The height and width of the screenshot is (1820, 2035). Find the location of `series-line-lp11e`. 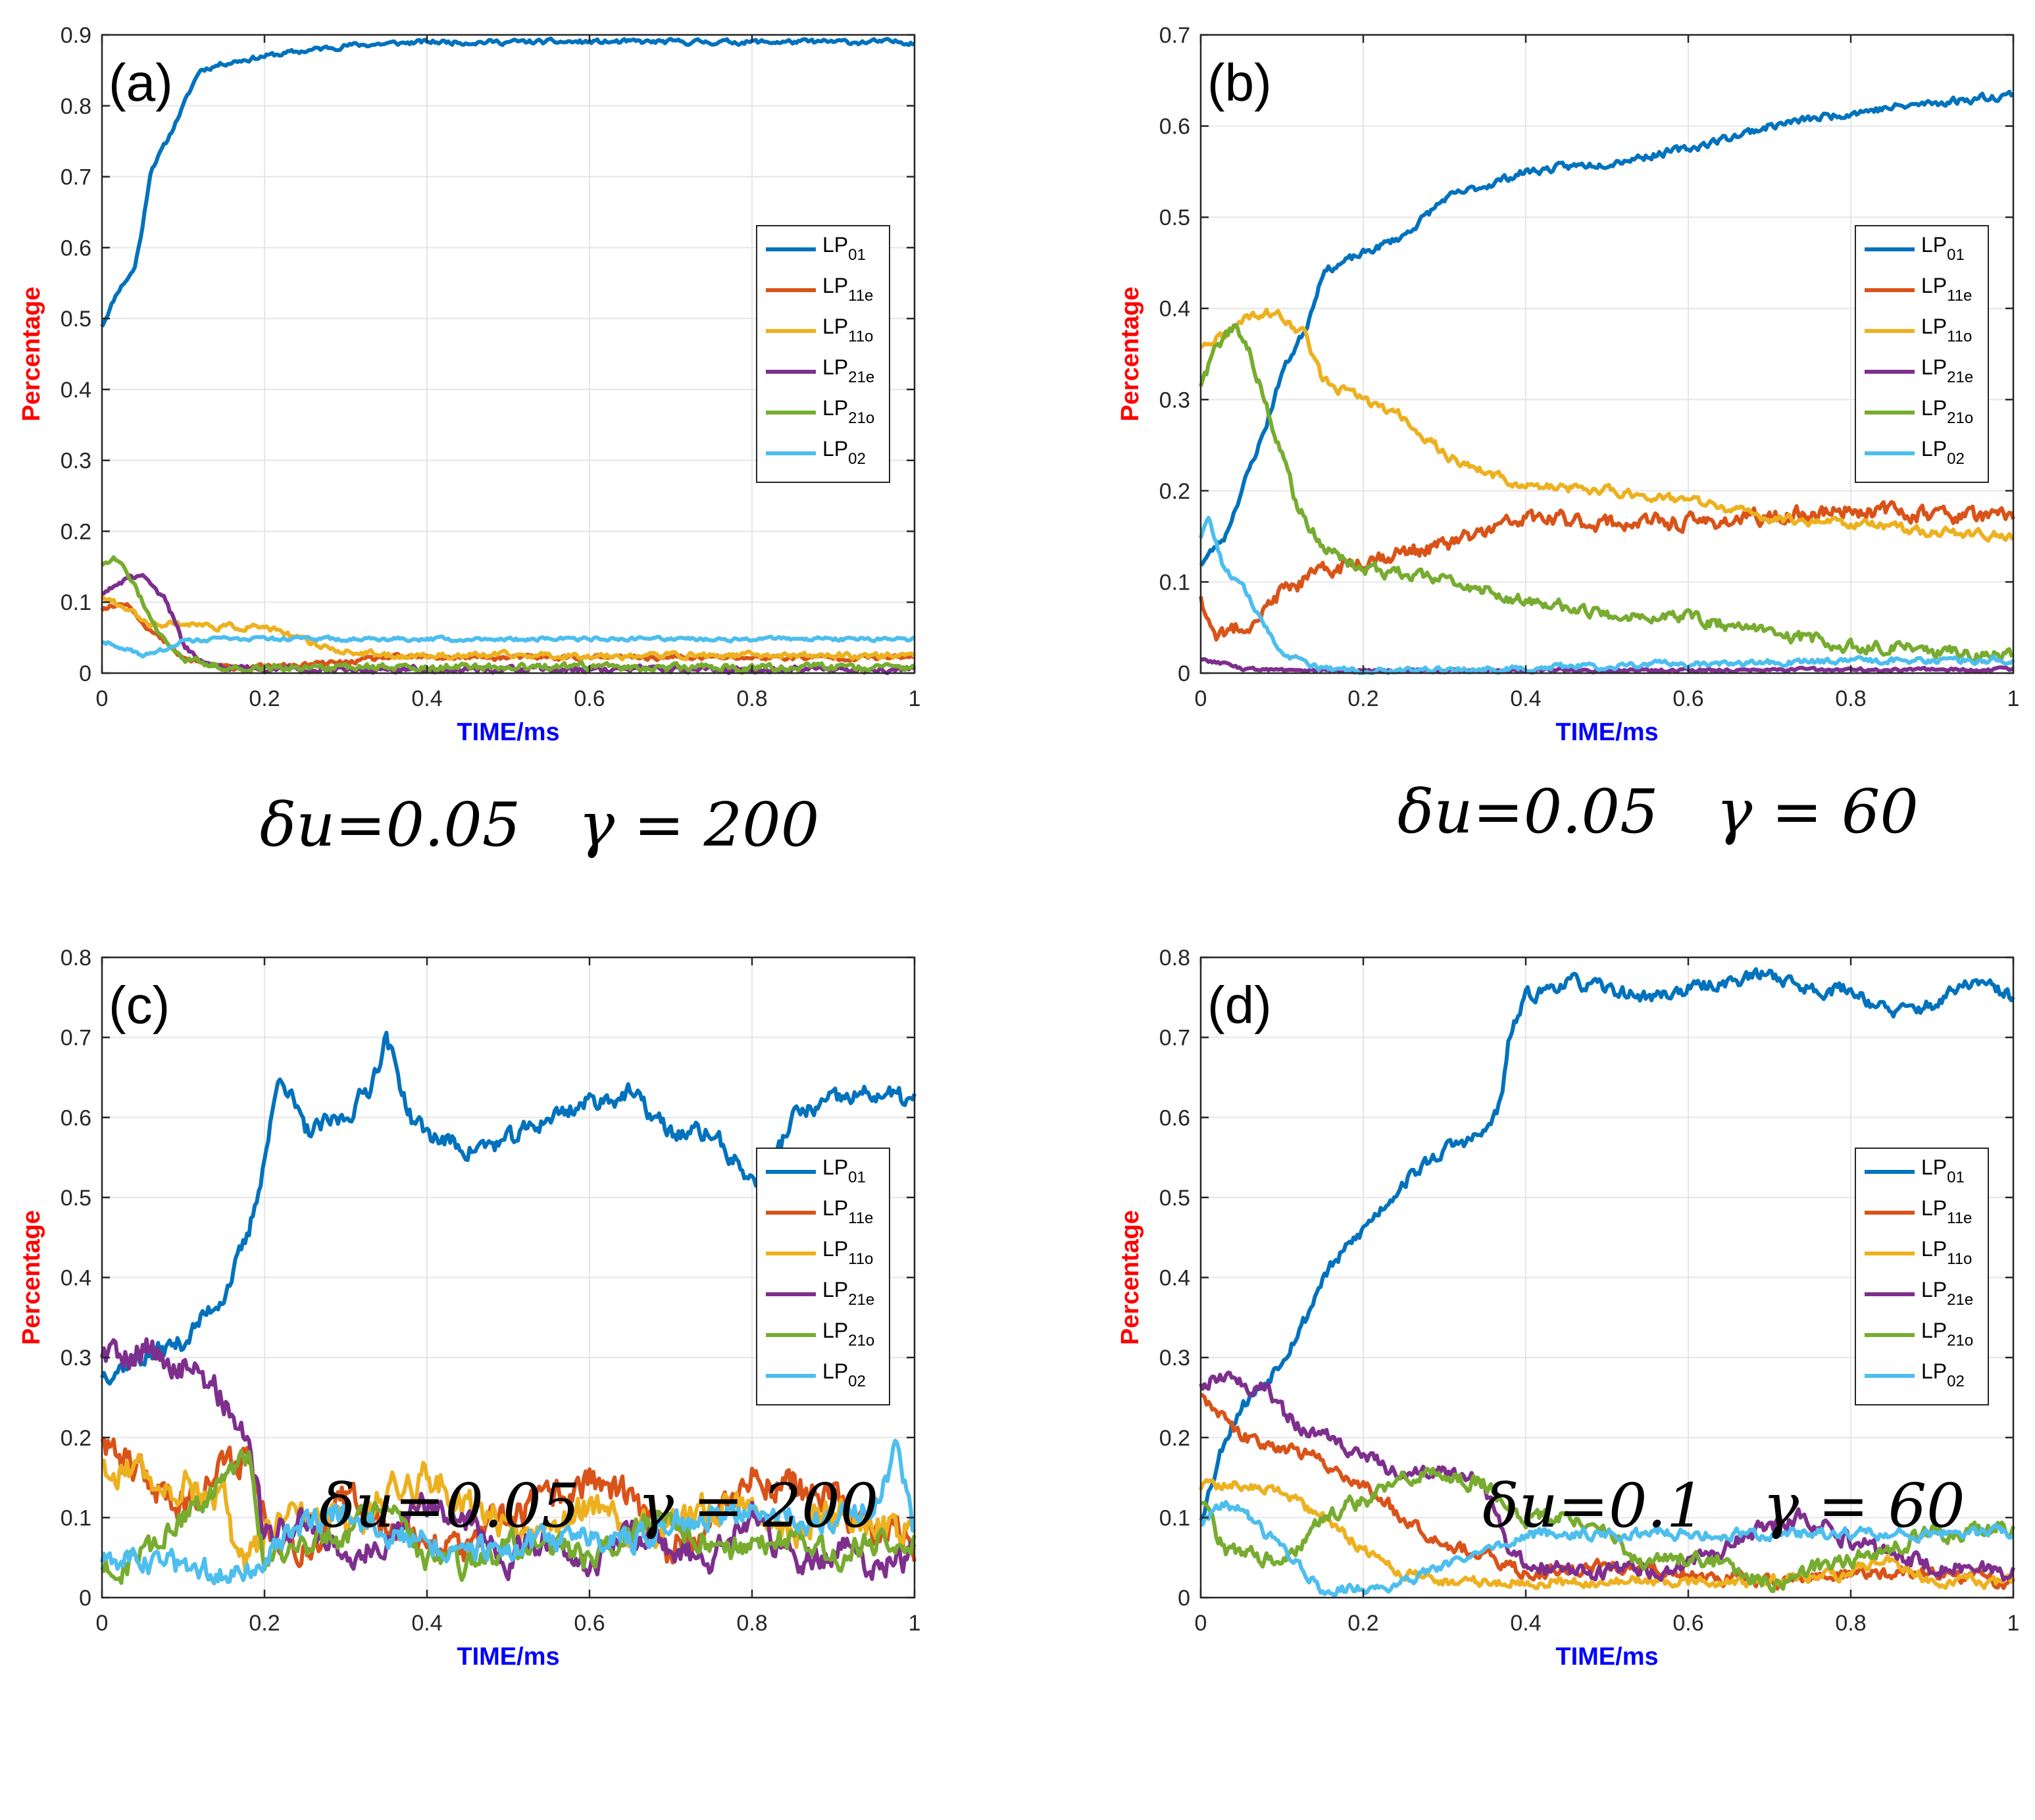

series-line-lp11e is located at coordinates (1607, 570).